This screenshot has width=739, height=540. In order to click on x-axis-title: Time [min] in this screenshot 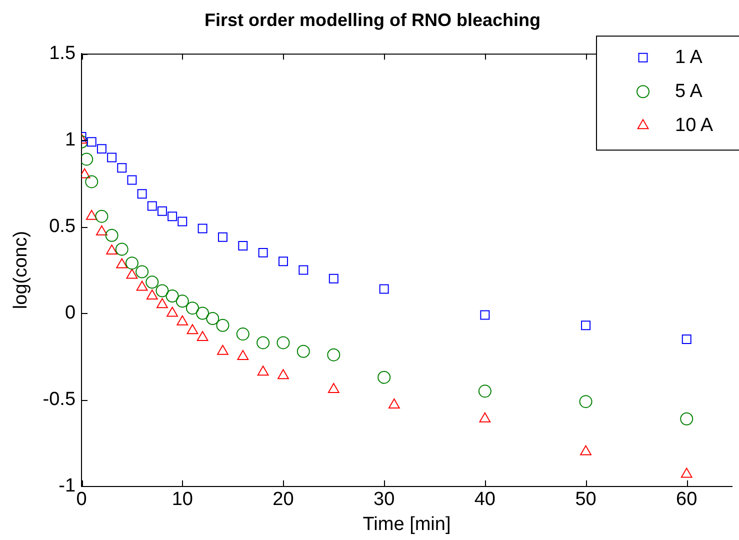, I will do `click(406, 524)`.